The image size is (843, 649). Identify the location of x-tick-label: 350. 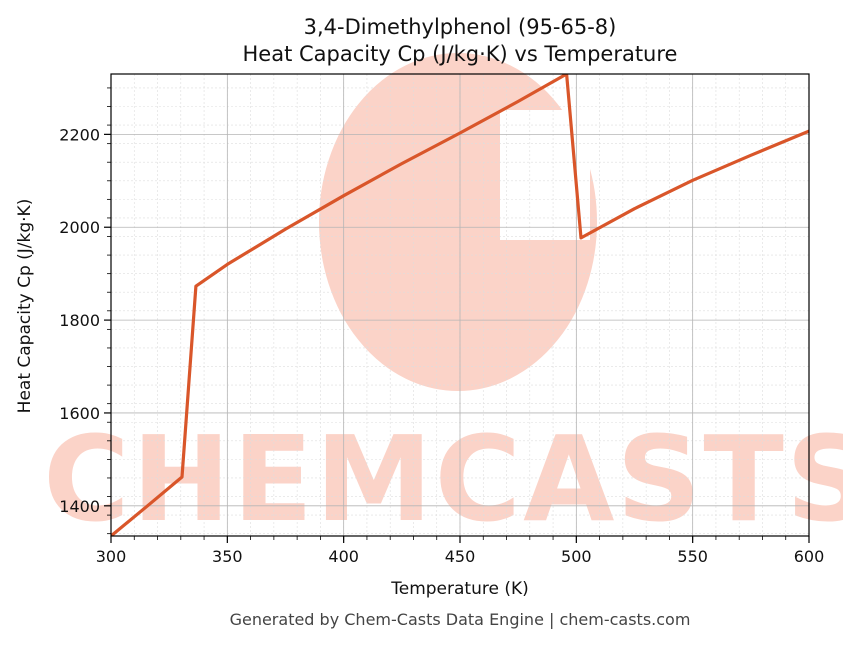
(227, 556).